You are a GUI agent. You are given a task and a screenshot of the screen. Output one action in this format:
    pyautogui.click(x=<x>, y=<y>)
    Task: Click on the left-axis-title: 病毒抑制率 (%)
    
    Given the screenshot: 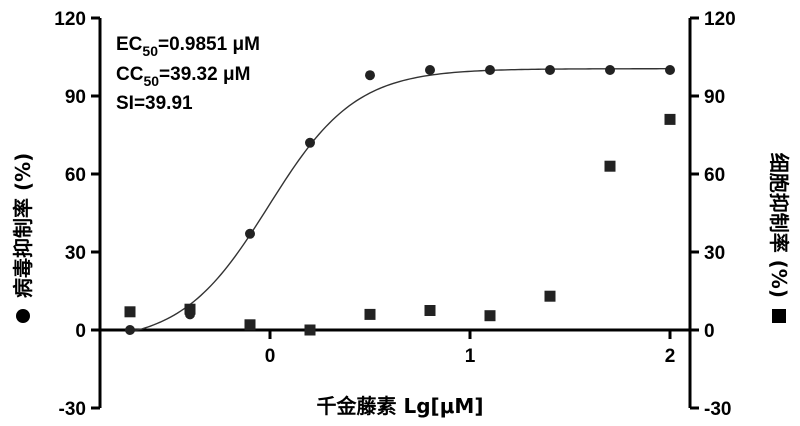 What is the action you would take?
    pyautogui.click(x=23, y=238)
    